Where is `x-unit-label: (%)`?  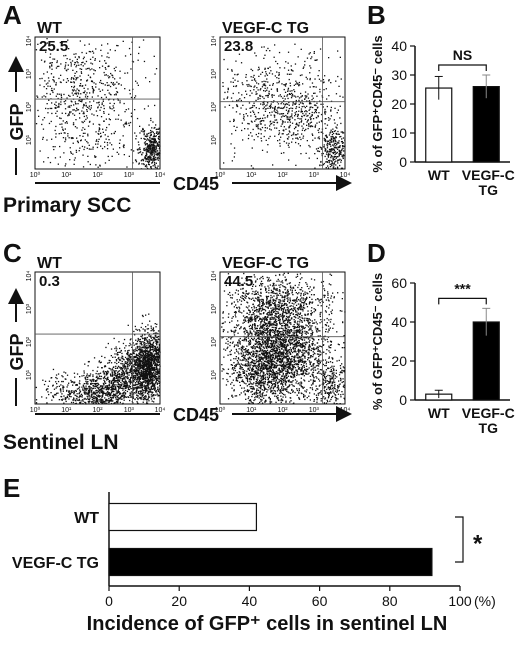 x-unit-label: (%) is located at coordinates (485, 601).